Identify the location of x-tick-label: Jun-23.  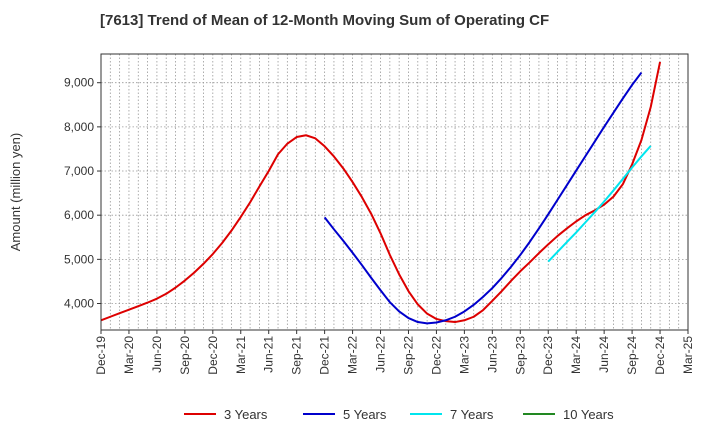
(492, 354).